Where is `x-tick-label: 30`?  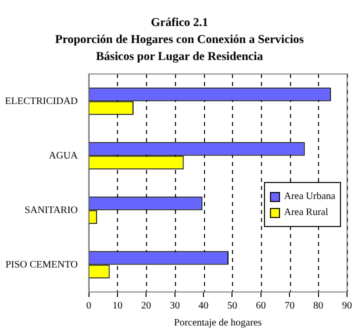
x-tick-label: 30 is located at coordinates (175, 306).